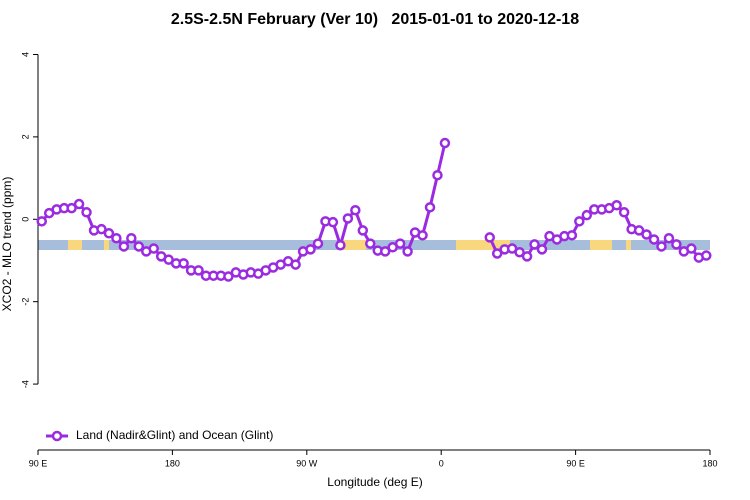  I want to click on x-tick-label: 0, so click(441, 463).